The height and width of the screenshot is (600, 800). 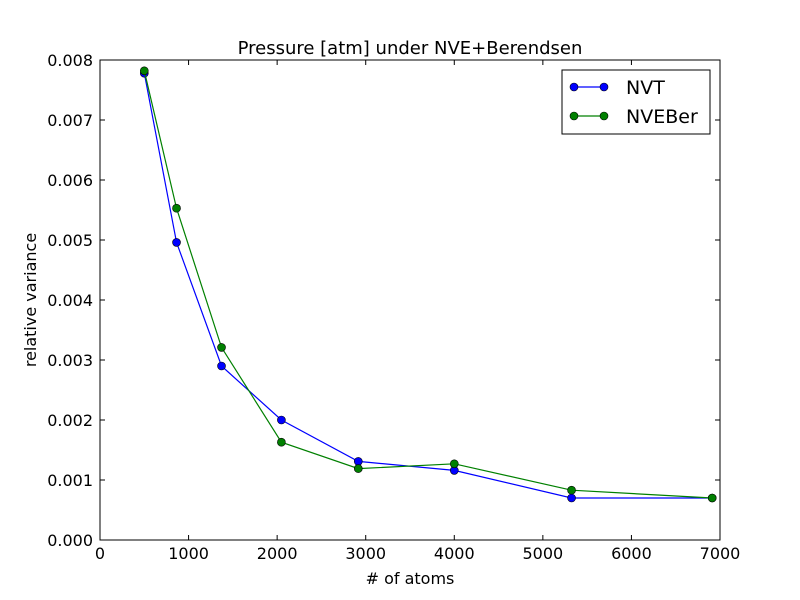 I want to click on legend-label: NVT, so click(x=645, y=88).